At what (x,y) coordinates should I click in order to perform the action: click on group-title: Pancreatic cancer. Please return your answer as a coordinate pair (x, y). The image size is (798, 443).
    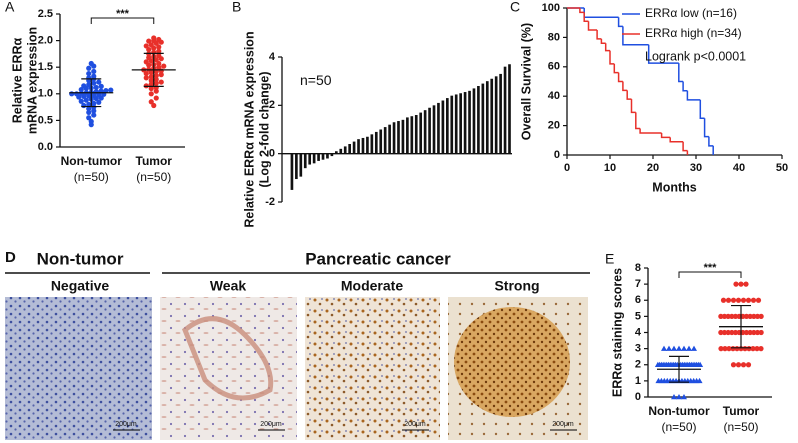
    Looking at the image, I should click on (378, 258).